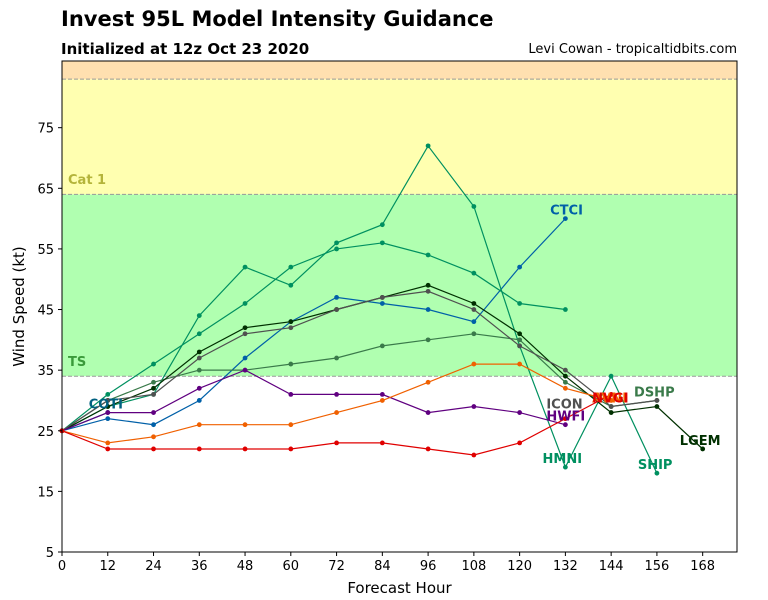 This screenshot has width=768, height=600. What do you see at coordinates (565, 566) in the screenshot?
I see `x-tick-label: 132` at bounding box center [565, 566].